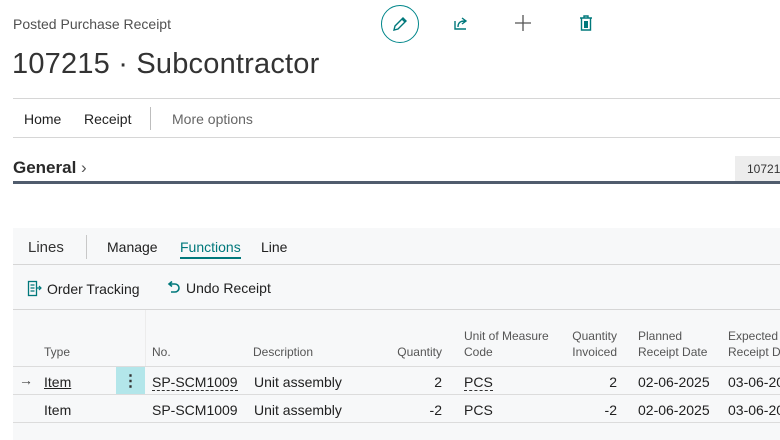 Image resolution: width=780 pixels, height=440 pixels. Describe the element at coordinates (166, 64) in the screenshot. I see `page-title: 107215 · Subcontractor` at that location.